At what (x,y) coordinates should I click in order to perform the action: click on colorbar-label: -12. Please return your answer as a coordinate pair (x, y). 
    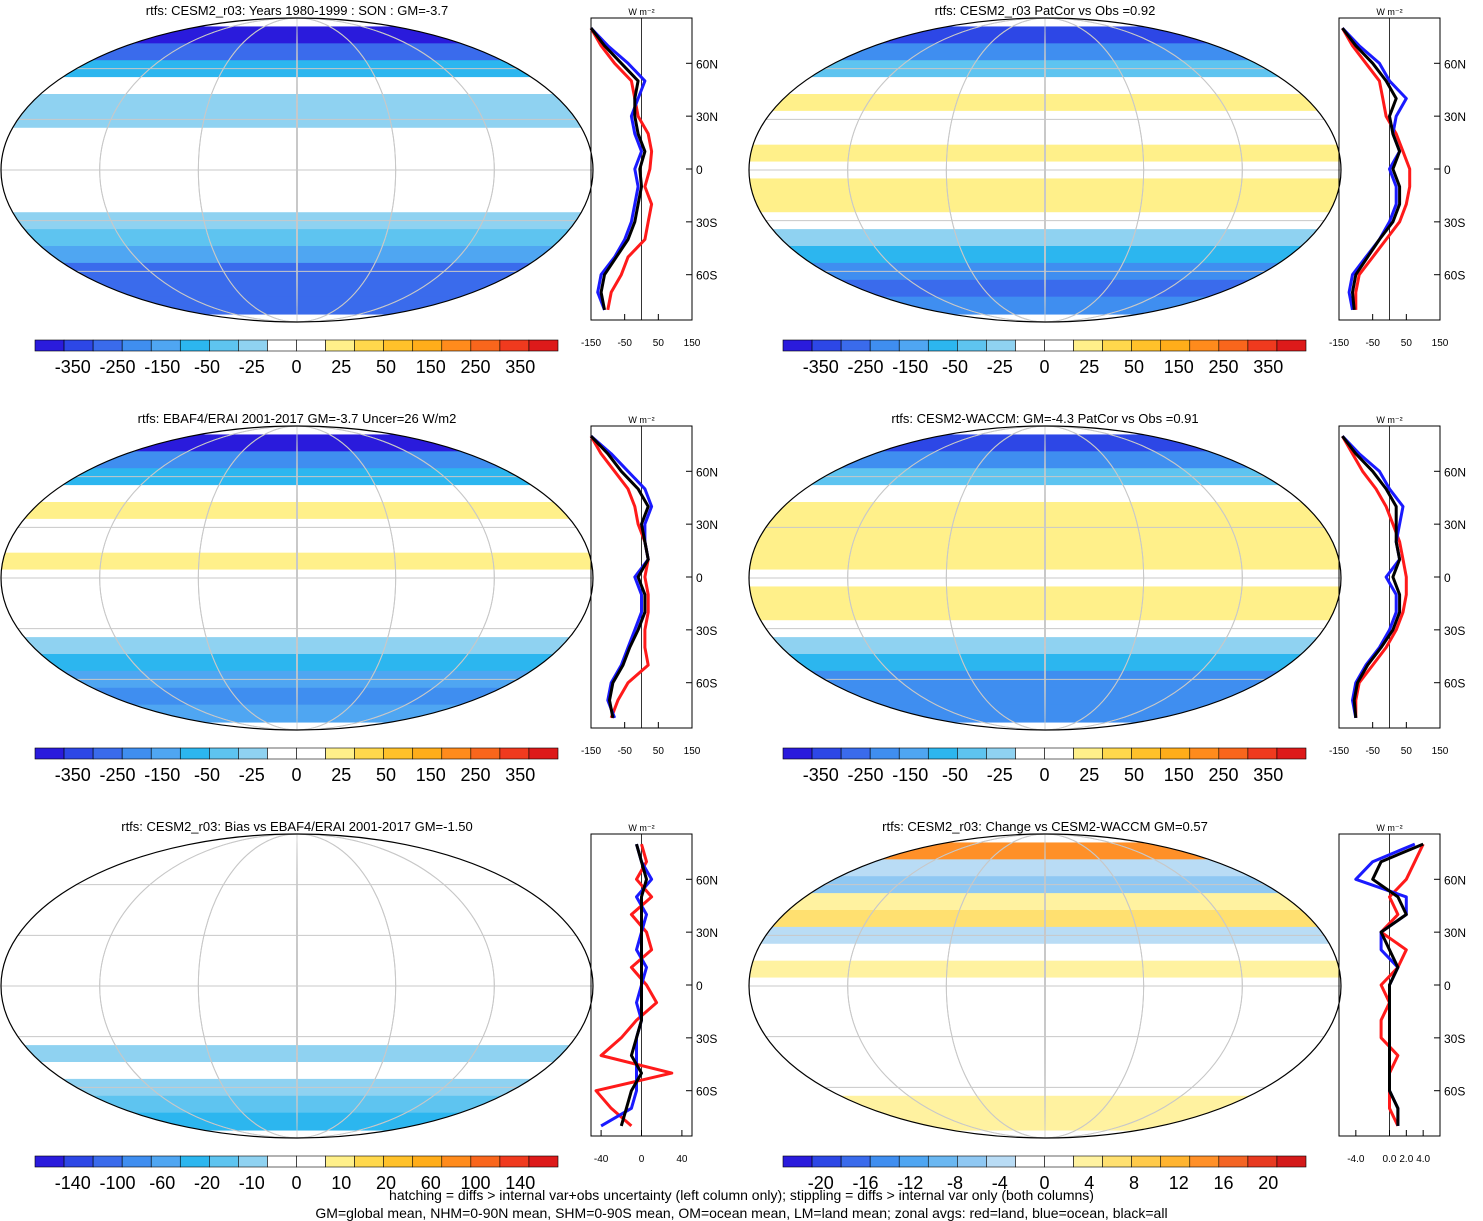
    Looking at the image, I should click on (910, 1183).